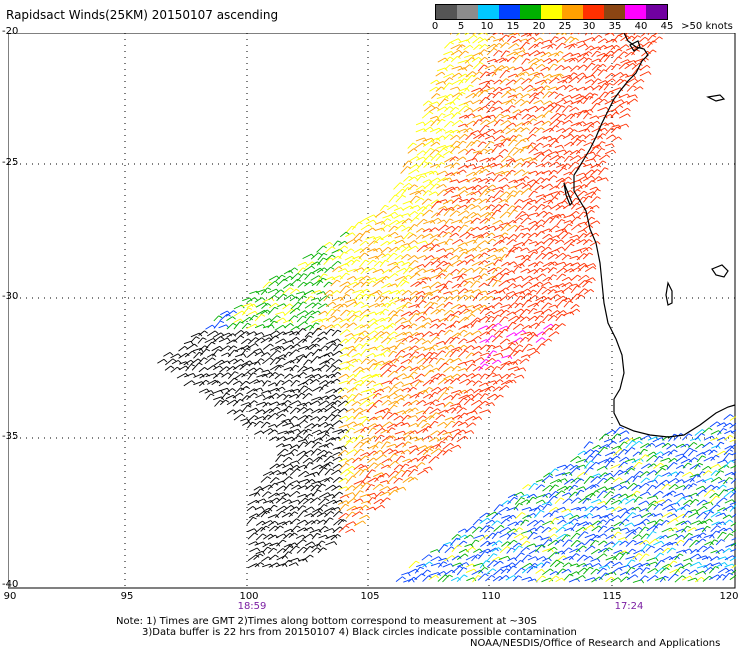 The width and height of the screenshot is (740, 650). Describe the element at coordinates (641, 26) in the screenshot. I see `legend-label: 40` at that location.